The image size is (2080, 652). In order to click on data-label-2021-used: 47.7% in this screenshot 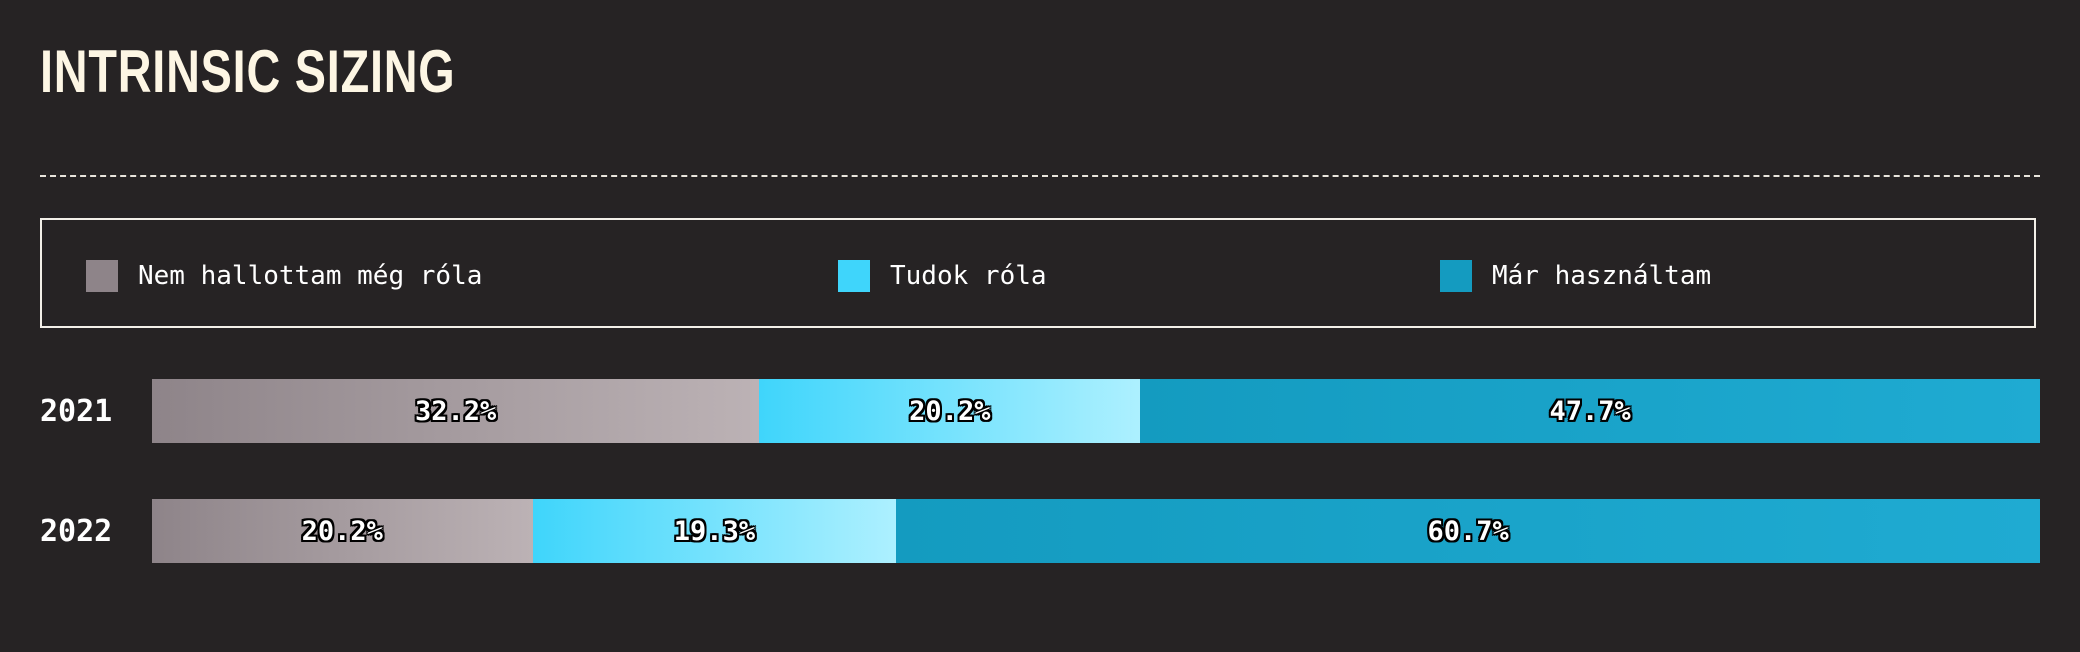, I will do `click(1590, 411)`.